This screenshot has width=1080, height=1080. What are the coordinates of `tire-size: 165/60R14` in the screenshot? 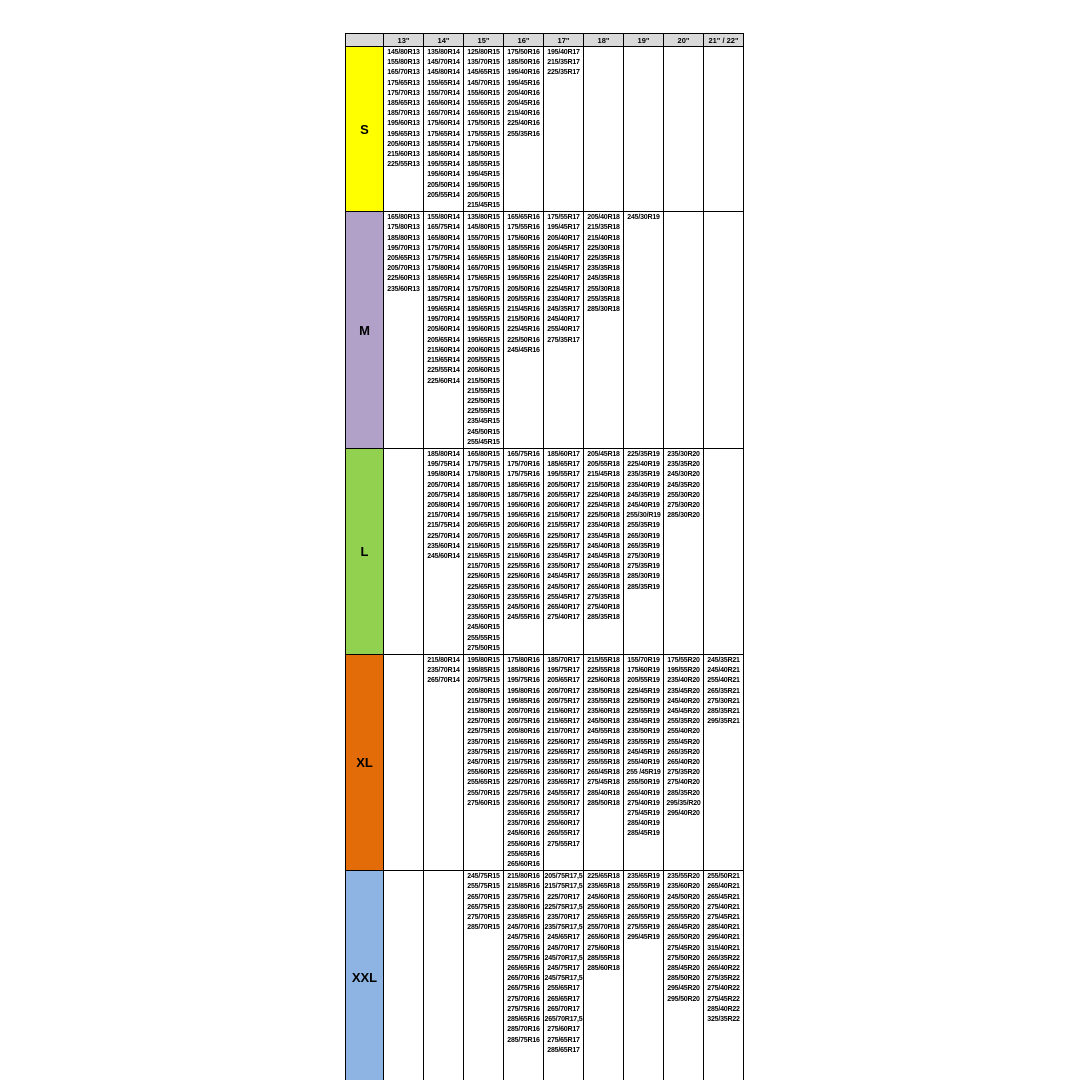 It's located at (443, 104).